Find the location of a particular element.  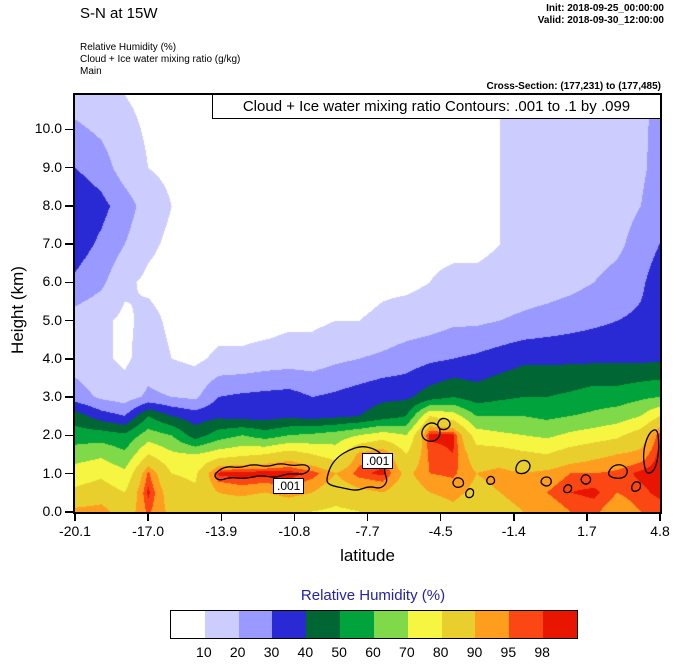

colorbar-tick-label: 70 is located at coordinates (407, 652).